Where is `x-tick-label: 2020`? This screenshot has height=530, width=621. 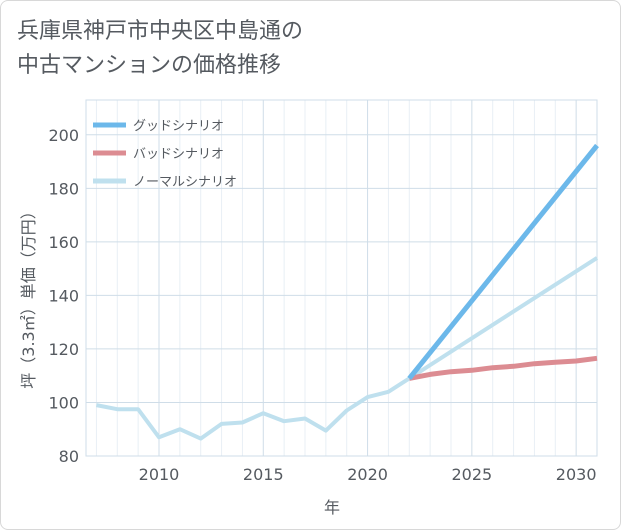 x-tick-label: 2020 is located at coordinates (367, 474).